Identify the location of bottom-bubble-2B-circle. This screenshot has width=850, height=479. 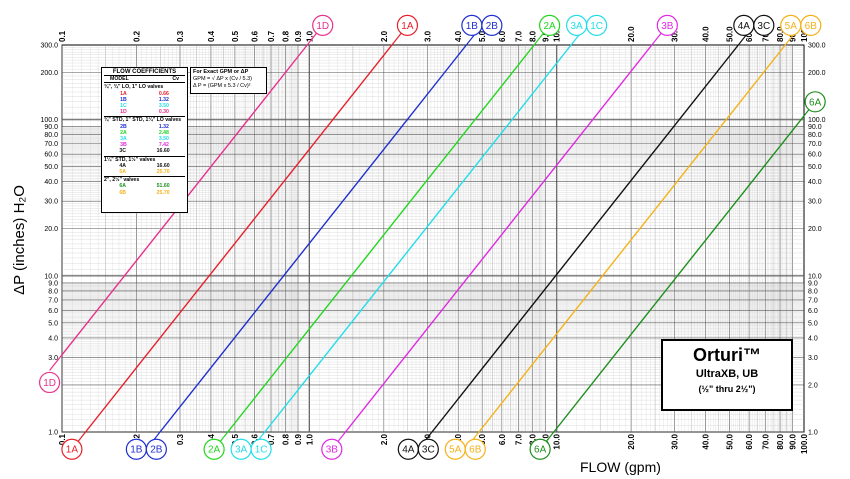
(156, 449).